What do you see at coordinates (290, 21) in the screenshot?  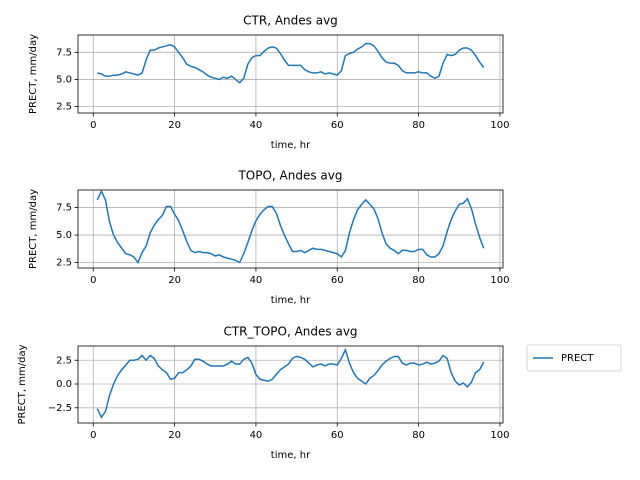 I see `chart-title: CTR, Andes avg` at bounding box center [290, 21].